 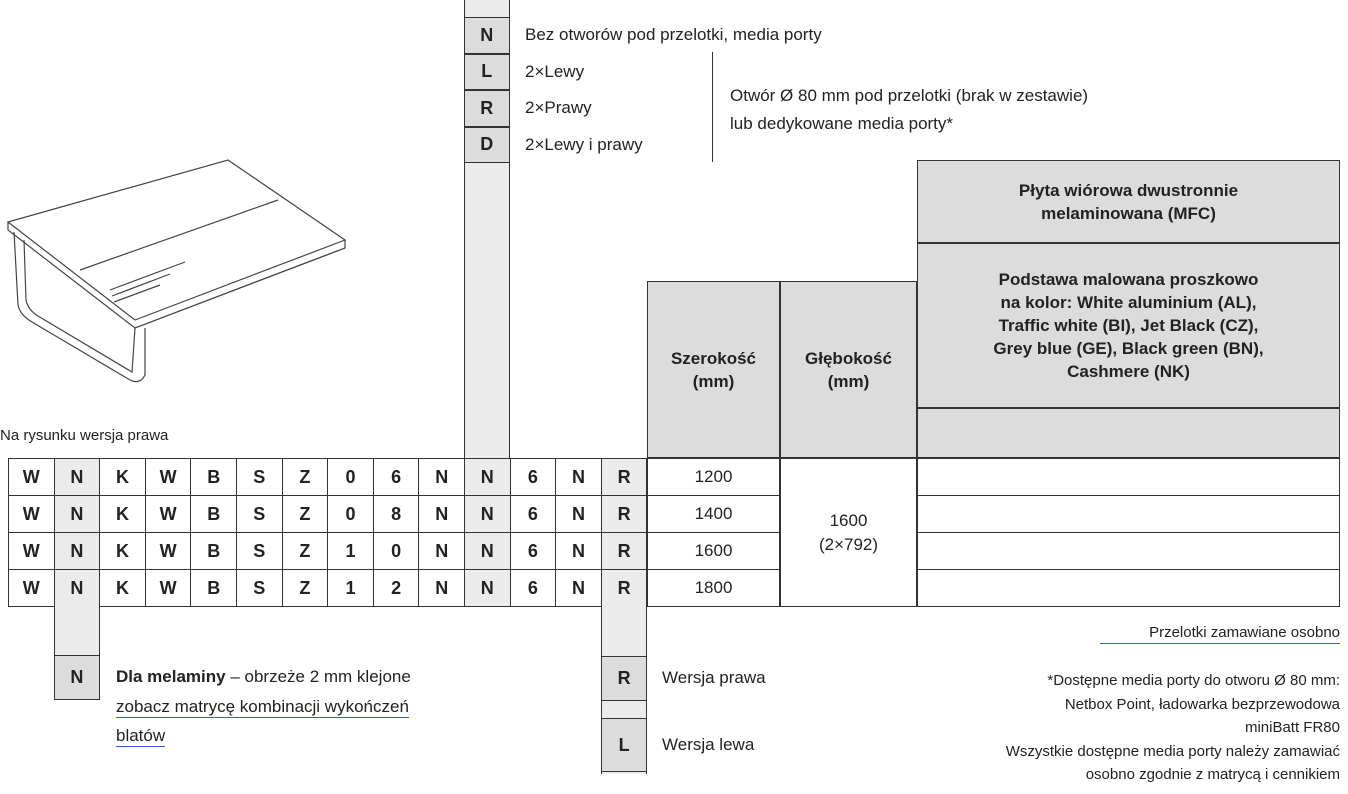 I want to click on depth-cell: 1600 (2×792), so click(x=848, y=532).